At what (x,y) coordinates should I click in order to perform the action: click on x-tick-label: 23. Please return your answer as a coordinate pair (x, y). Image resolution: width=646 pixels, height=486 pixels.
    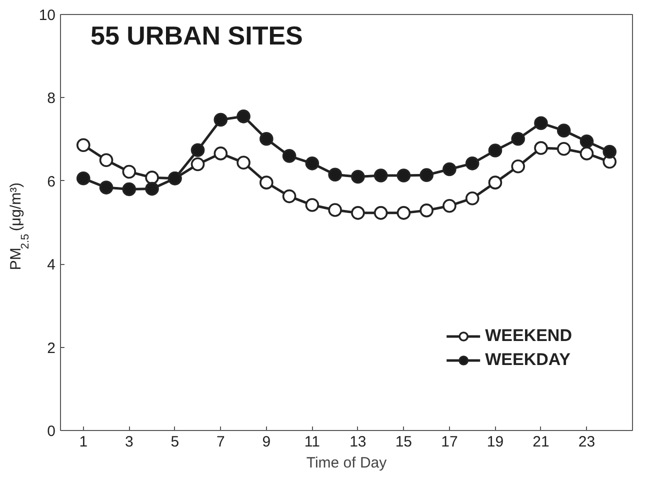
    Looking at the image, I should click on (587, 442).